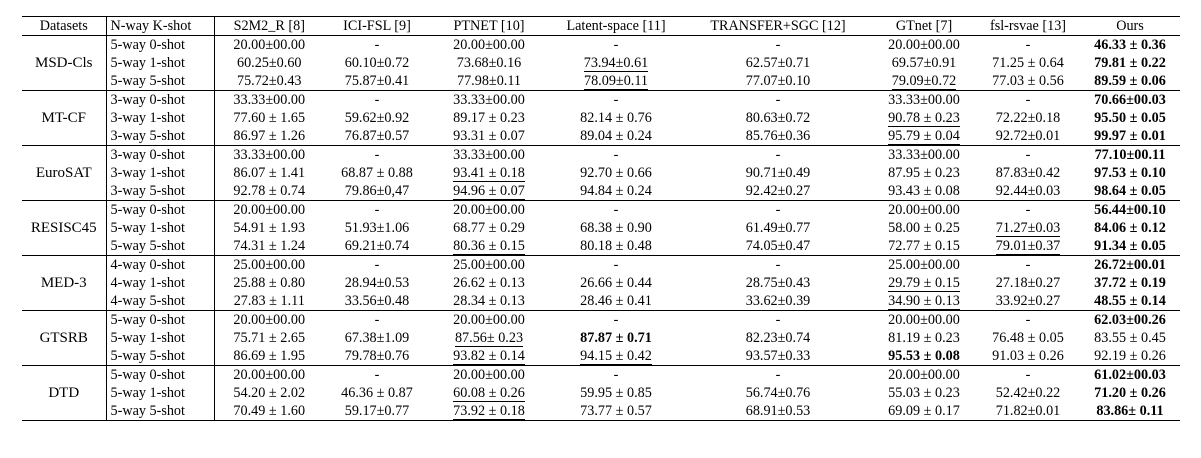 Image resolution: width=1201 pixels, height=458 pixels. What do you see at coordinates (489, 393) in the screenshot?
I see `value-cell: 60.08 ± 0.26` at bounding box center [489, 393].